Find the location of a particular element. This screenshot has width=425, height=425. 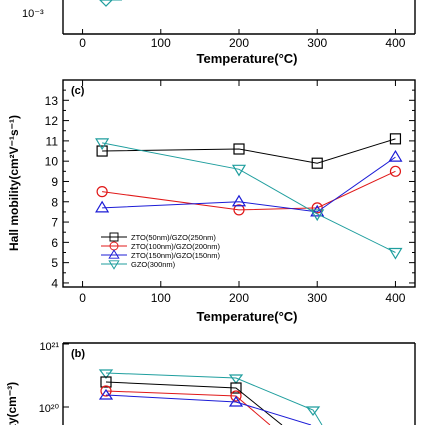

c-y-tick-label: 11 is located at coordinates (52, 141).